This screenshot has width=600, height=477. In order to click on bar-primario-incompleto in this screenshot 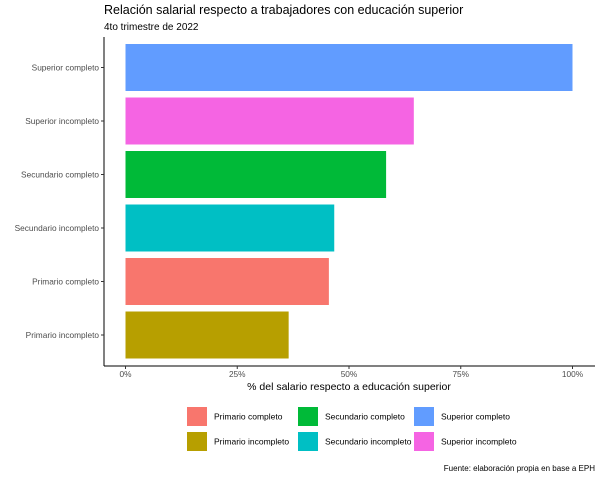, I will do `click(207, 335)`.